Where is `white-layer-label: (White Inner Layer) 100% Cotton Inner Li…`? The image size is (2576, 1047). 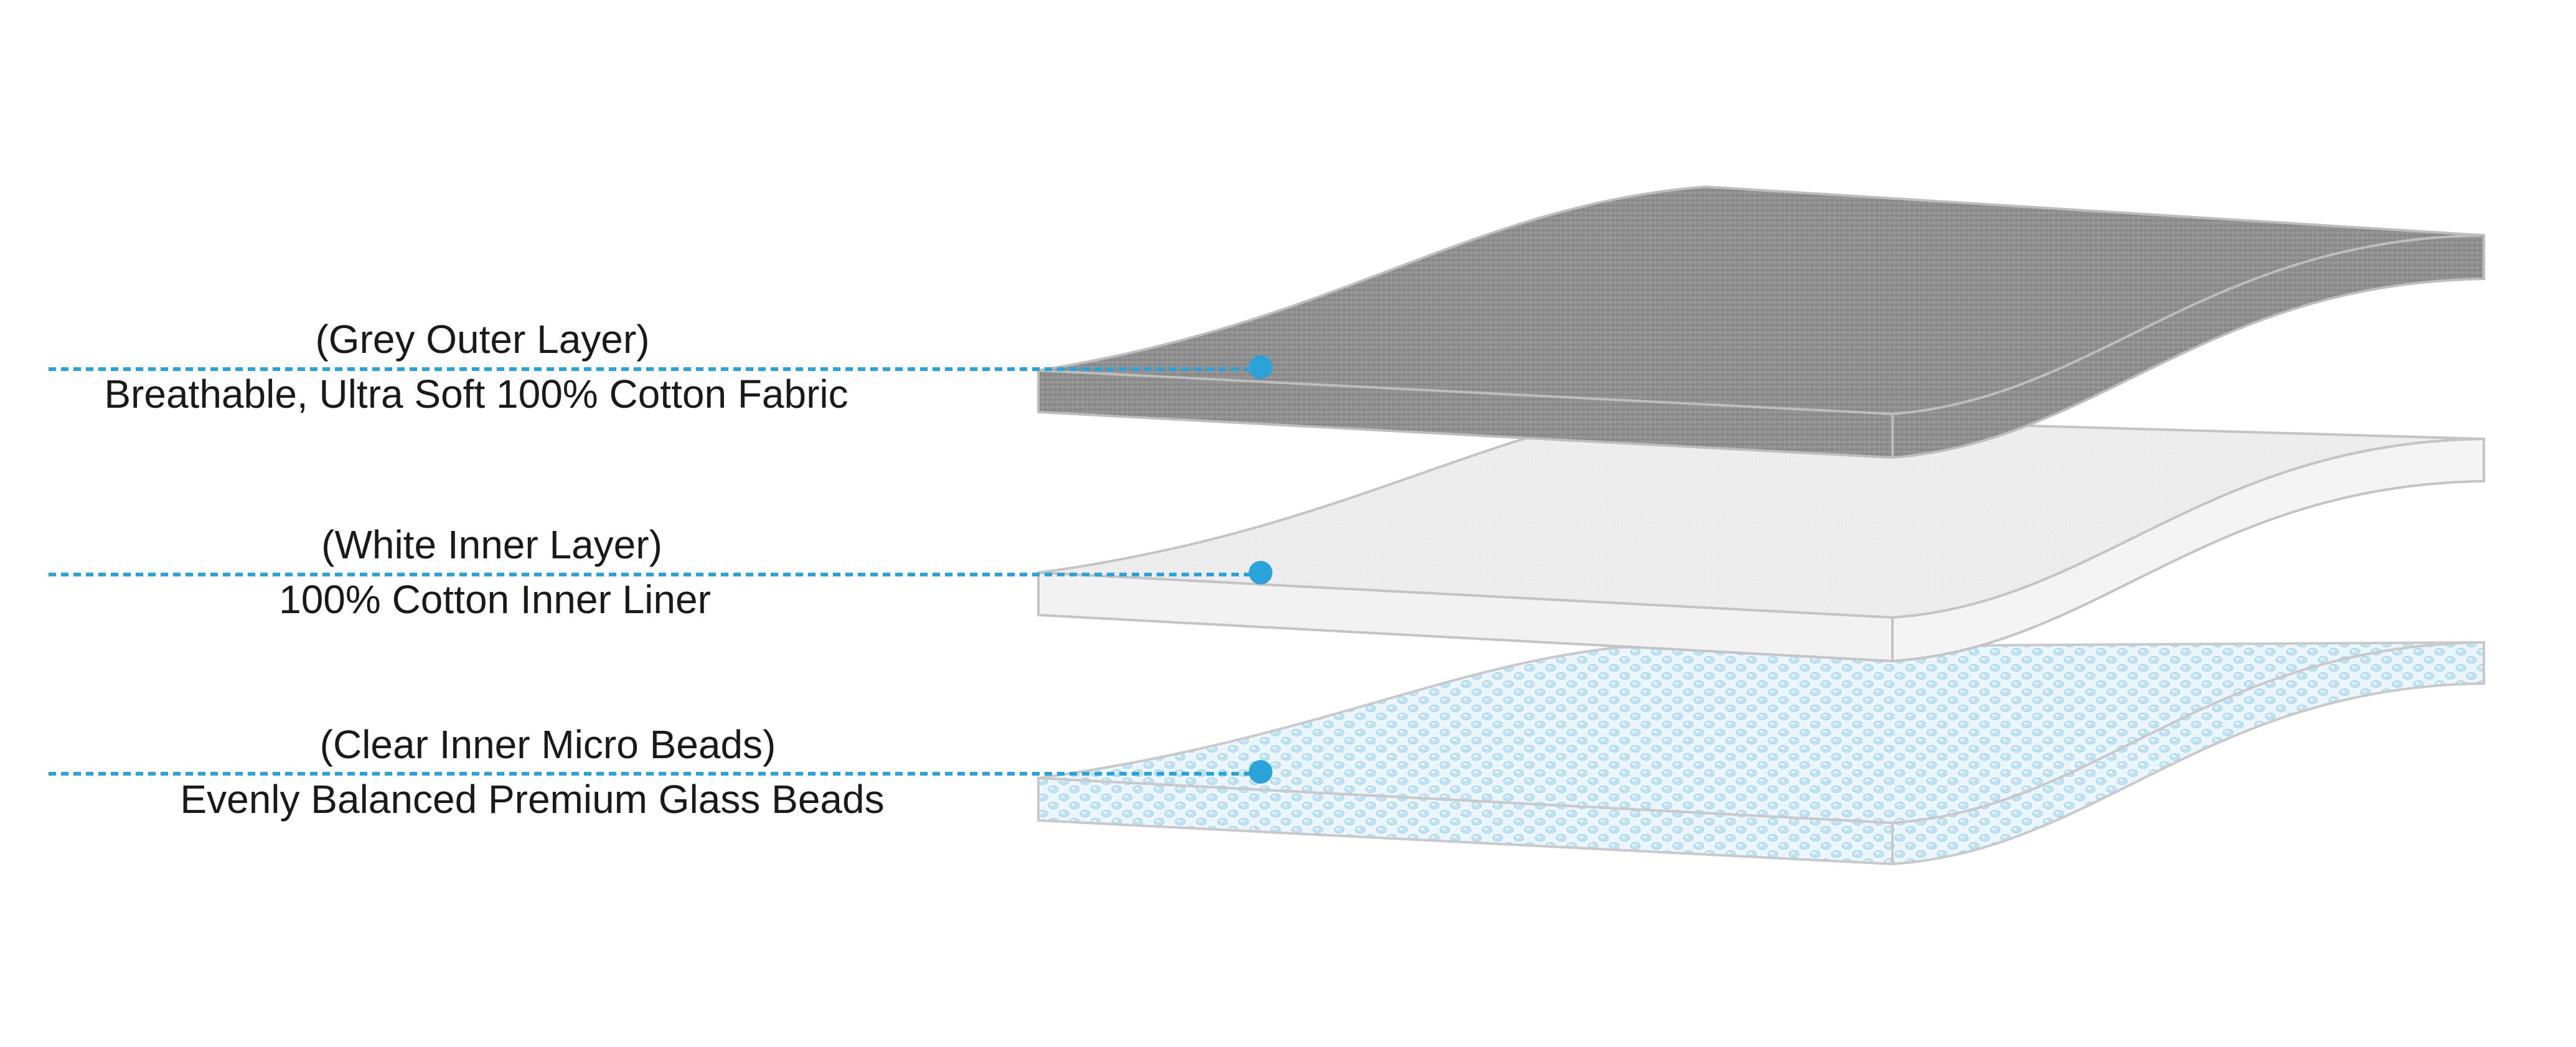
white-layer-label: (White Inner Layer) 100% Cotton Inner Li… is located at coordinates (495, 572).